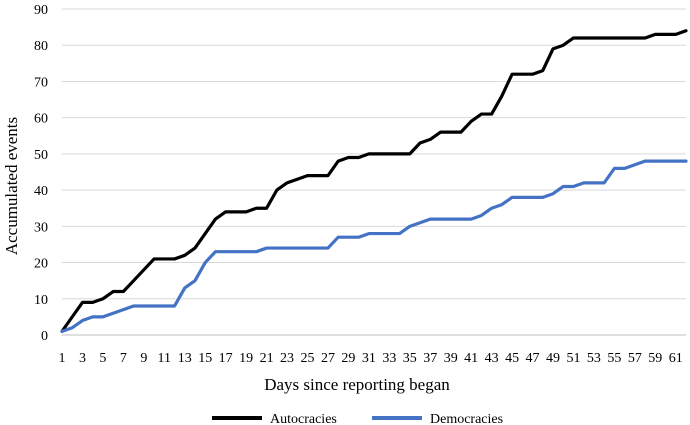  I want to click on x-tick-label: 59, so click(655, 358).